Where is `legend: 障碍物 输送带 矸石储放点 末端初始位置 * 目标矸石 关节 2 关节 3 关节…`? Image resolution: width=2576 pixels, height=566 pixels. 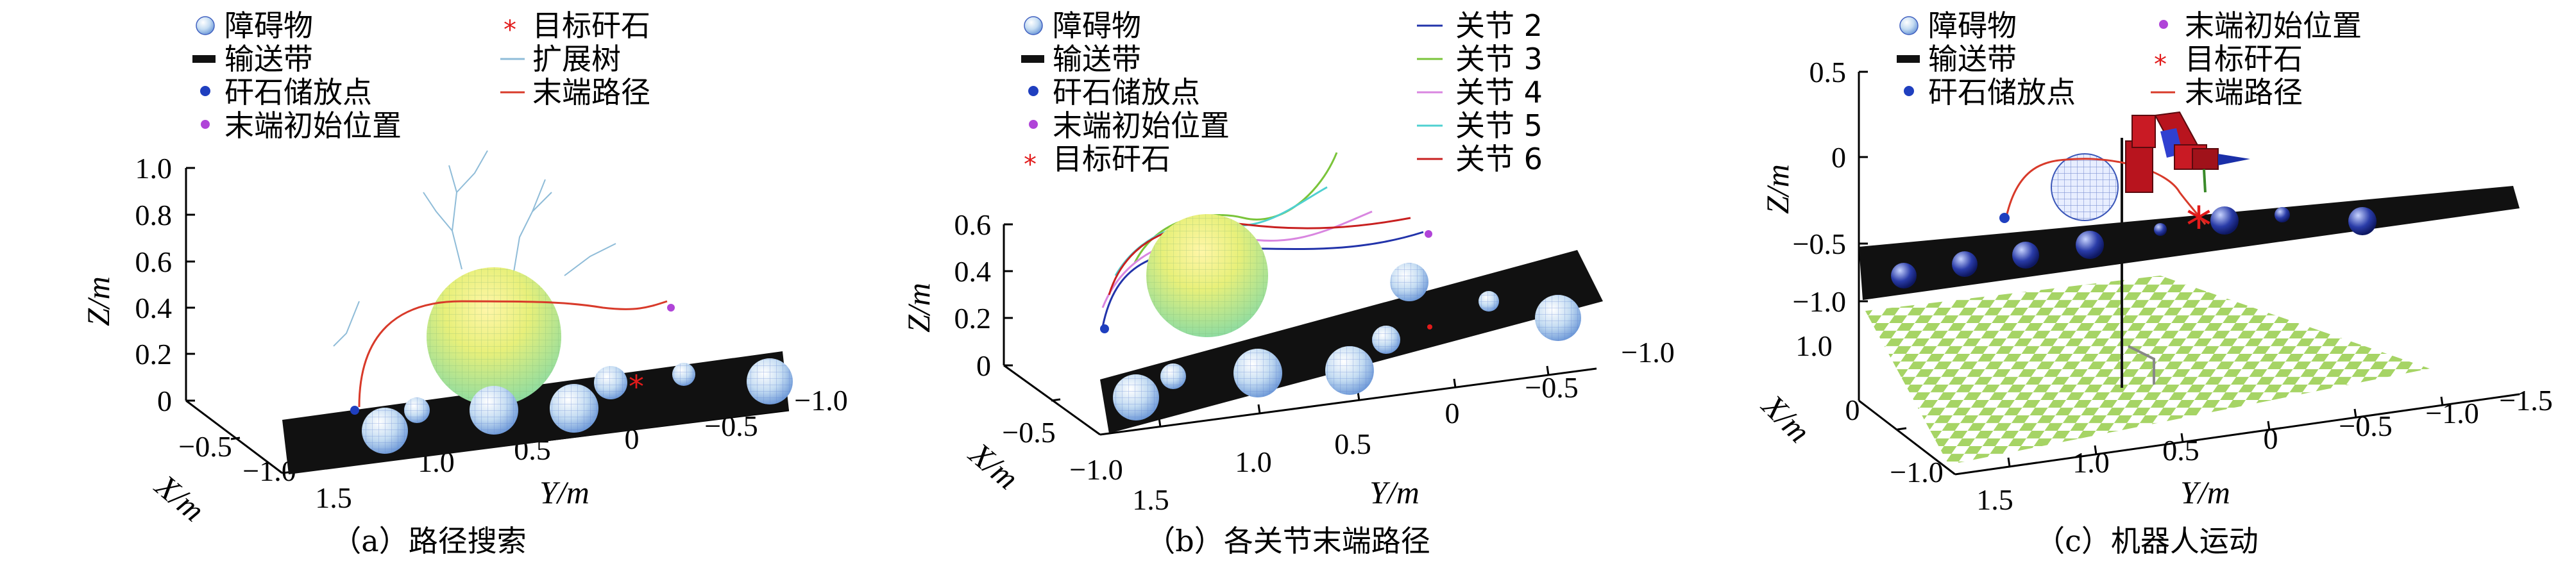 legend: 障碍物 输送带 矸石储放点 末端初始位置 * 目标矸石 关节 2 关节 3 关节… is located at coordinates (1282, 94).